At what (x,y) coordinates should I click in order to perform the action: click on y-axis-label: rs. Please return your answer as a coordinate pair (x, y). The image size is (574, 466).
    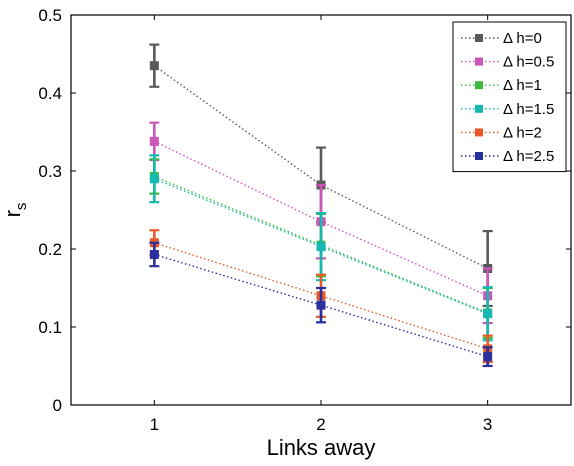
    Looking at the image, I should click on (15, 210).